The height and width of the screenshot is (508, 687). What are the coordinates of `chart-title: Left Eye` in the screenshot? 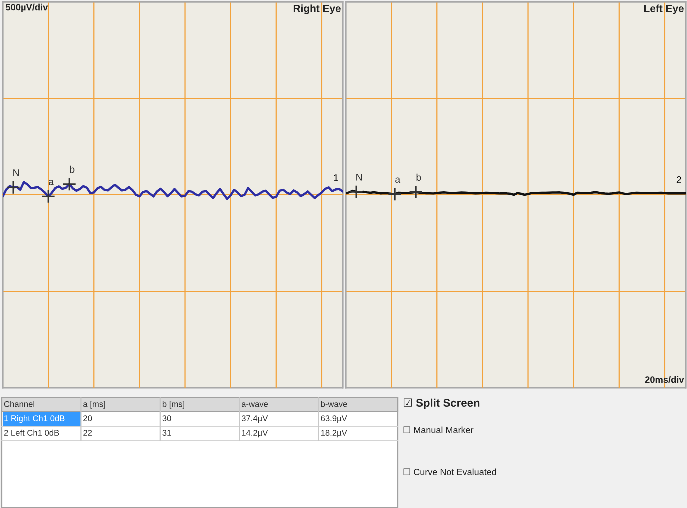 It's located at (664, 9).